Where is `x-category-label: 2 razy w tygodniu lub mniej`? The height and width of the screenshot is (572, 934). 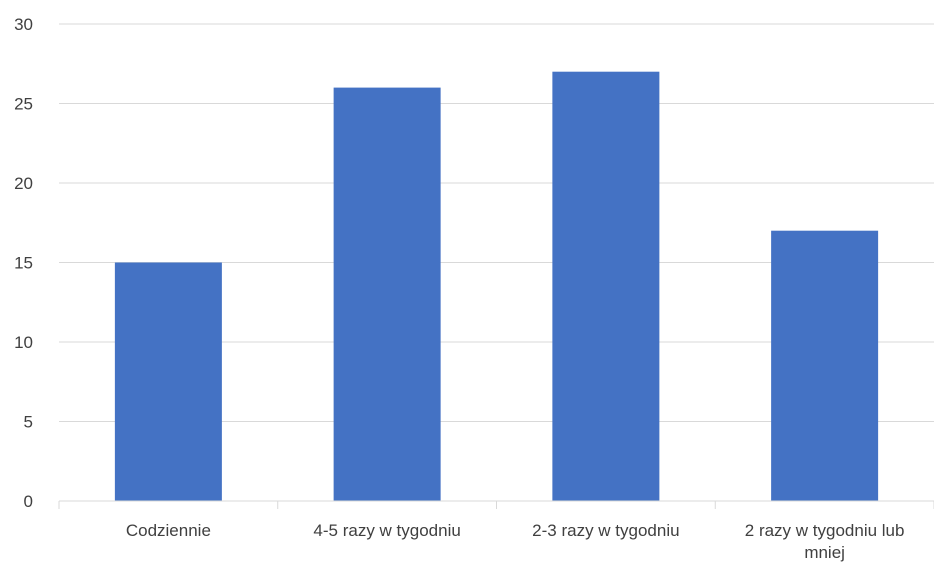 x-category-label: 2 razy w tygodniu lub mniej is located at coordinates (825, 541).